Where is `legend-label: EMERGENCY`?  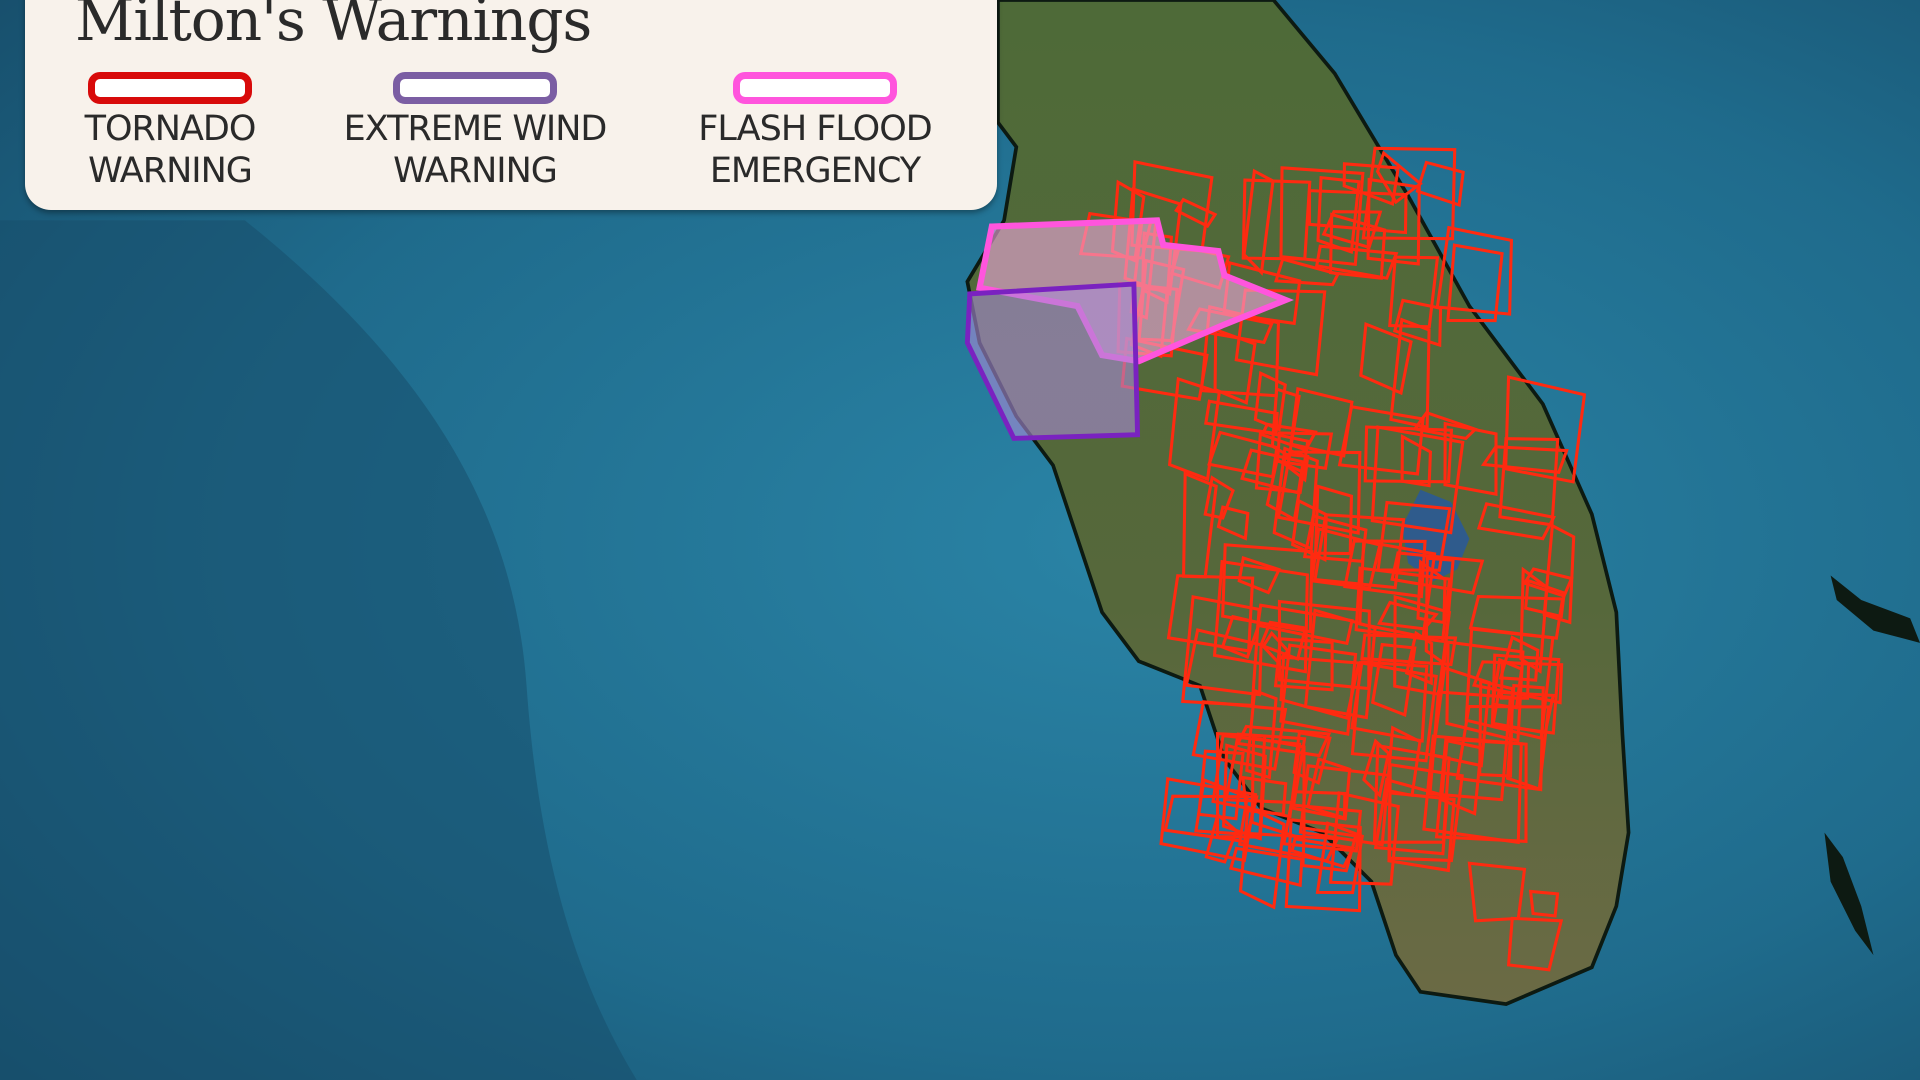 legend-label: EMERGENCY is located at coordinates (815, 171).